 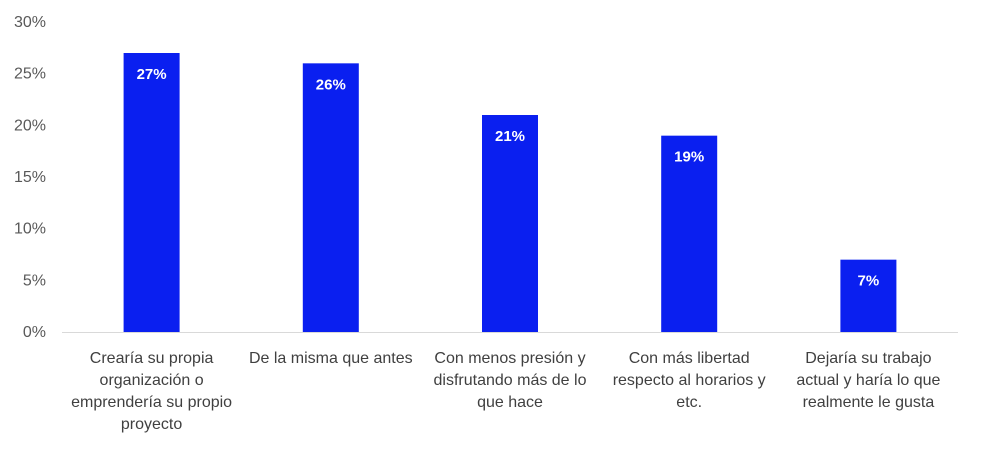 I want to click on y-tick-label: 15%, so click(x=30, y=177).